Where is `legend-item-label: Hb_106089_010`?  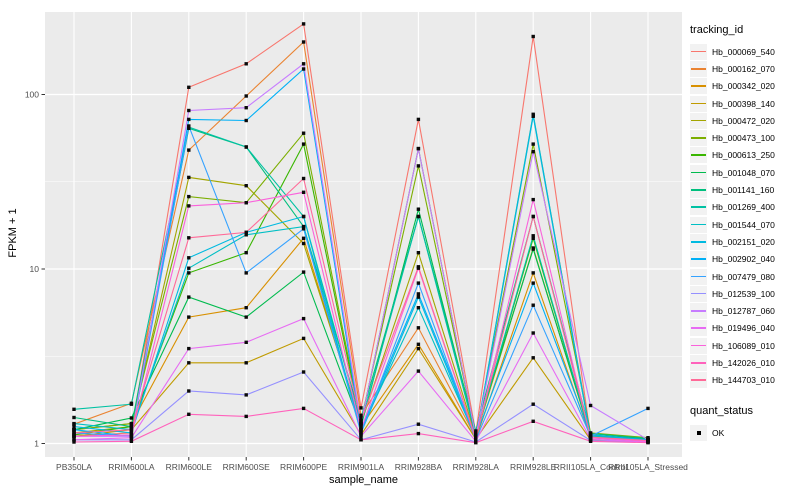
legend-item-label: Hb_106089_010 is located at coordinates (743, 345).